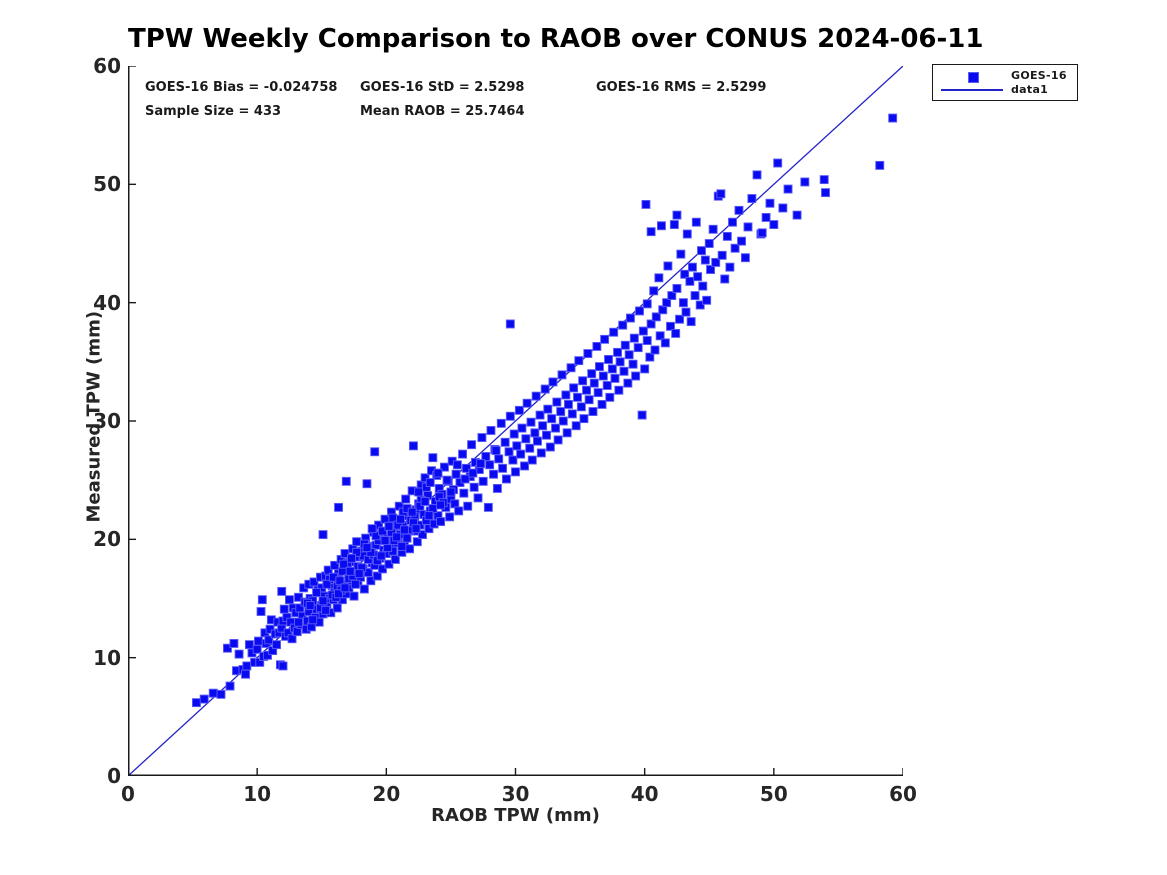  What do you see at coordinates (1005, 82) in the screenshot?
I see `legend-box: GOES-16 data1` at bounding box center [1005, 82].